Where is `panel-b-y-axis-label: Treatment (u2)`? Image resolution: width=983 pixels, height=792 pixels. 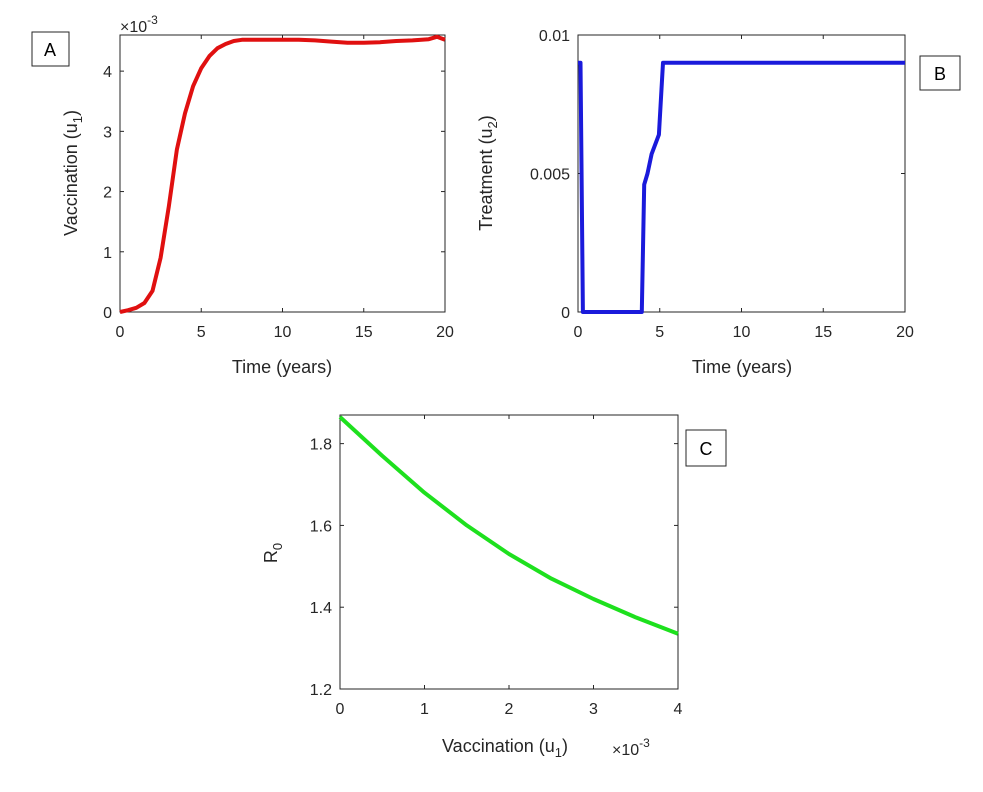 panel-b-y-axis-label: Treatment (u2) is located at coordinates (488, 173).